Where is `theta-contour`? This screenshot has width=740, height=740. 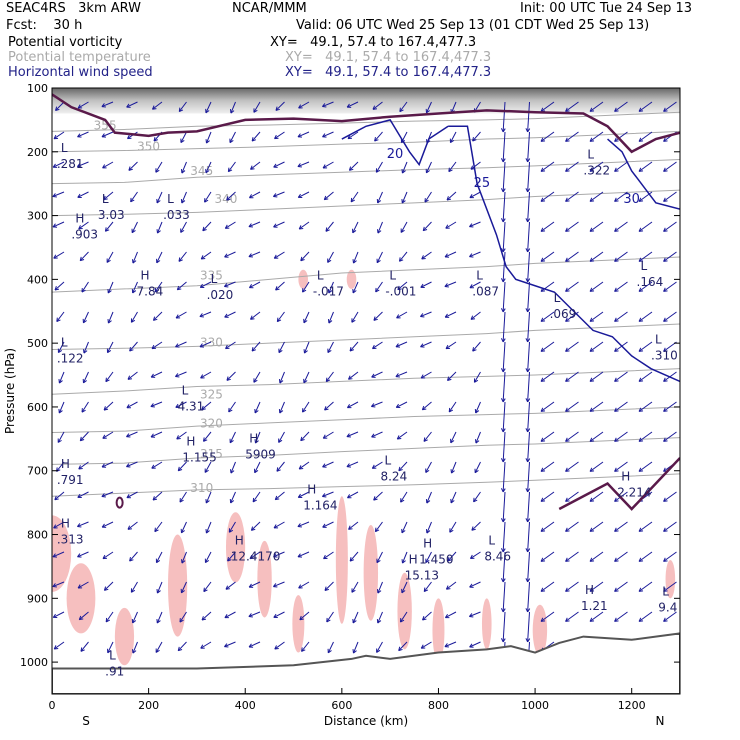
theta-contour is located at coordinates (366, 485).